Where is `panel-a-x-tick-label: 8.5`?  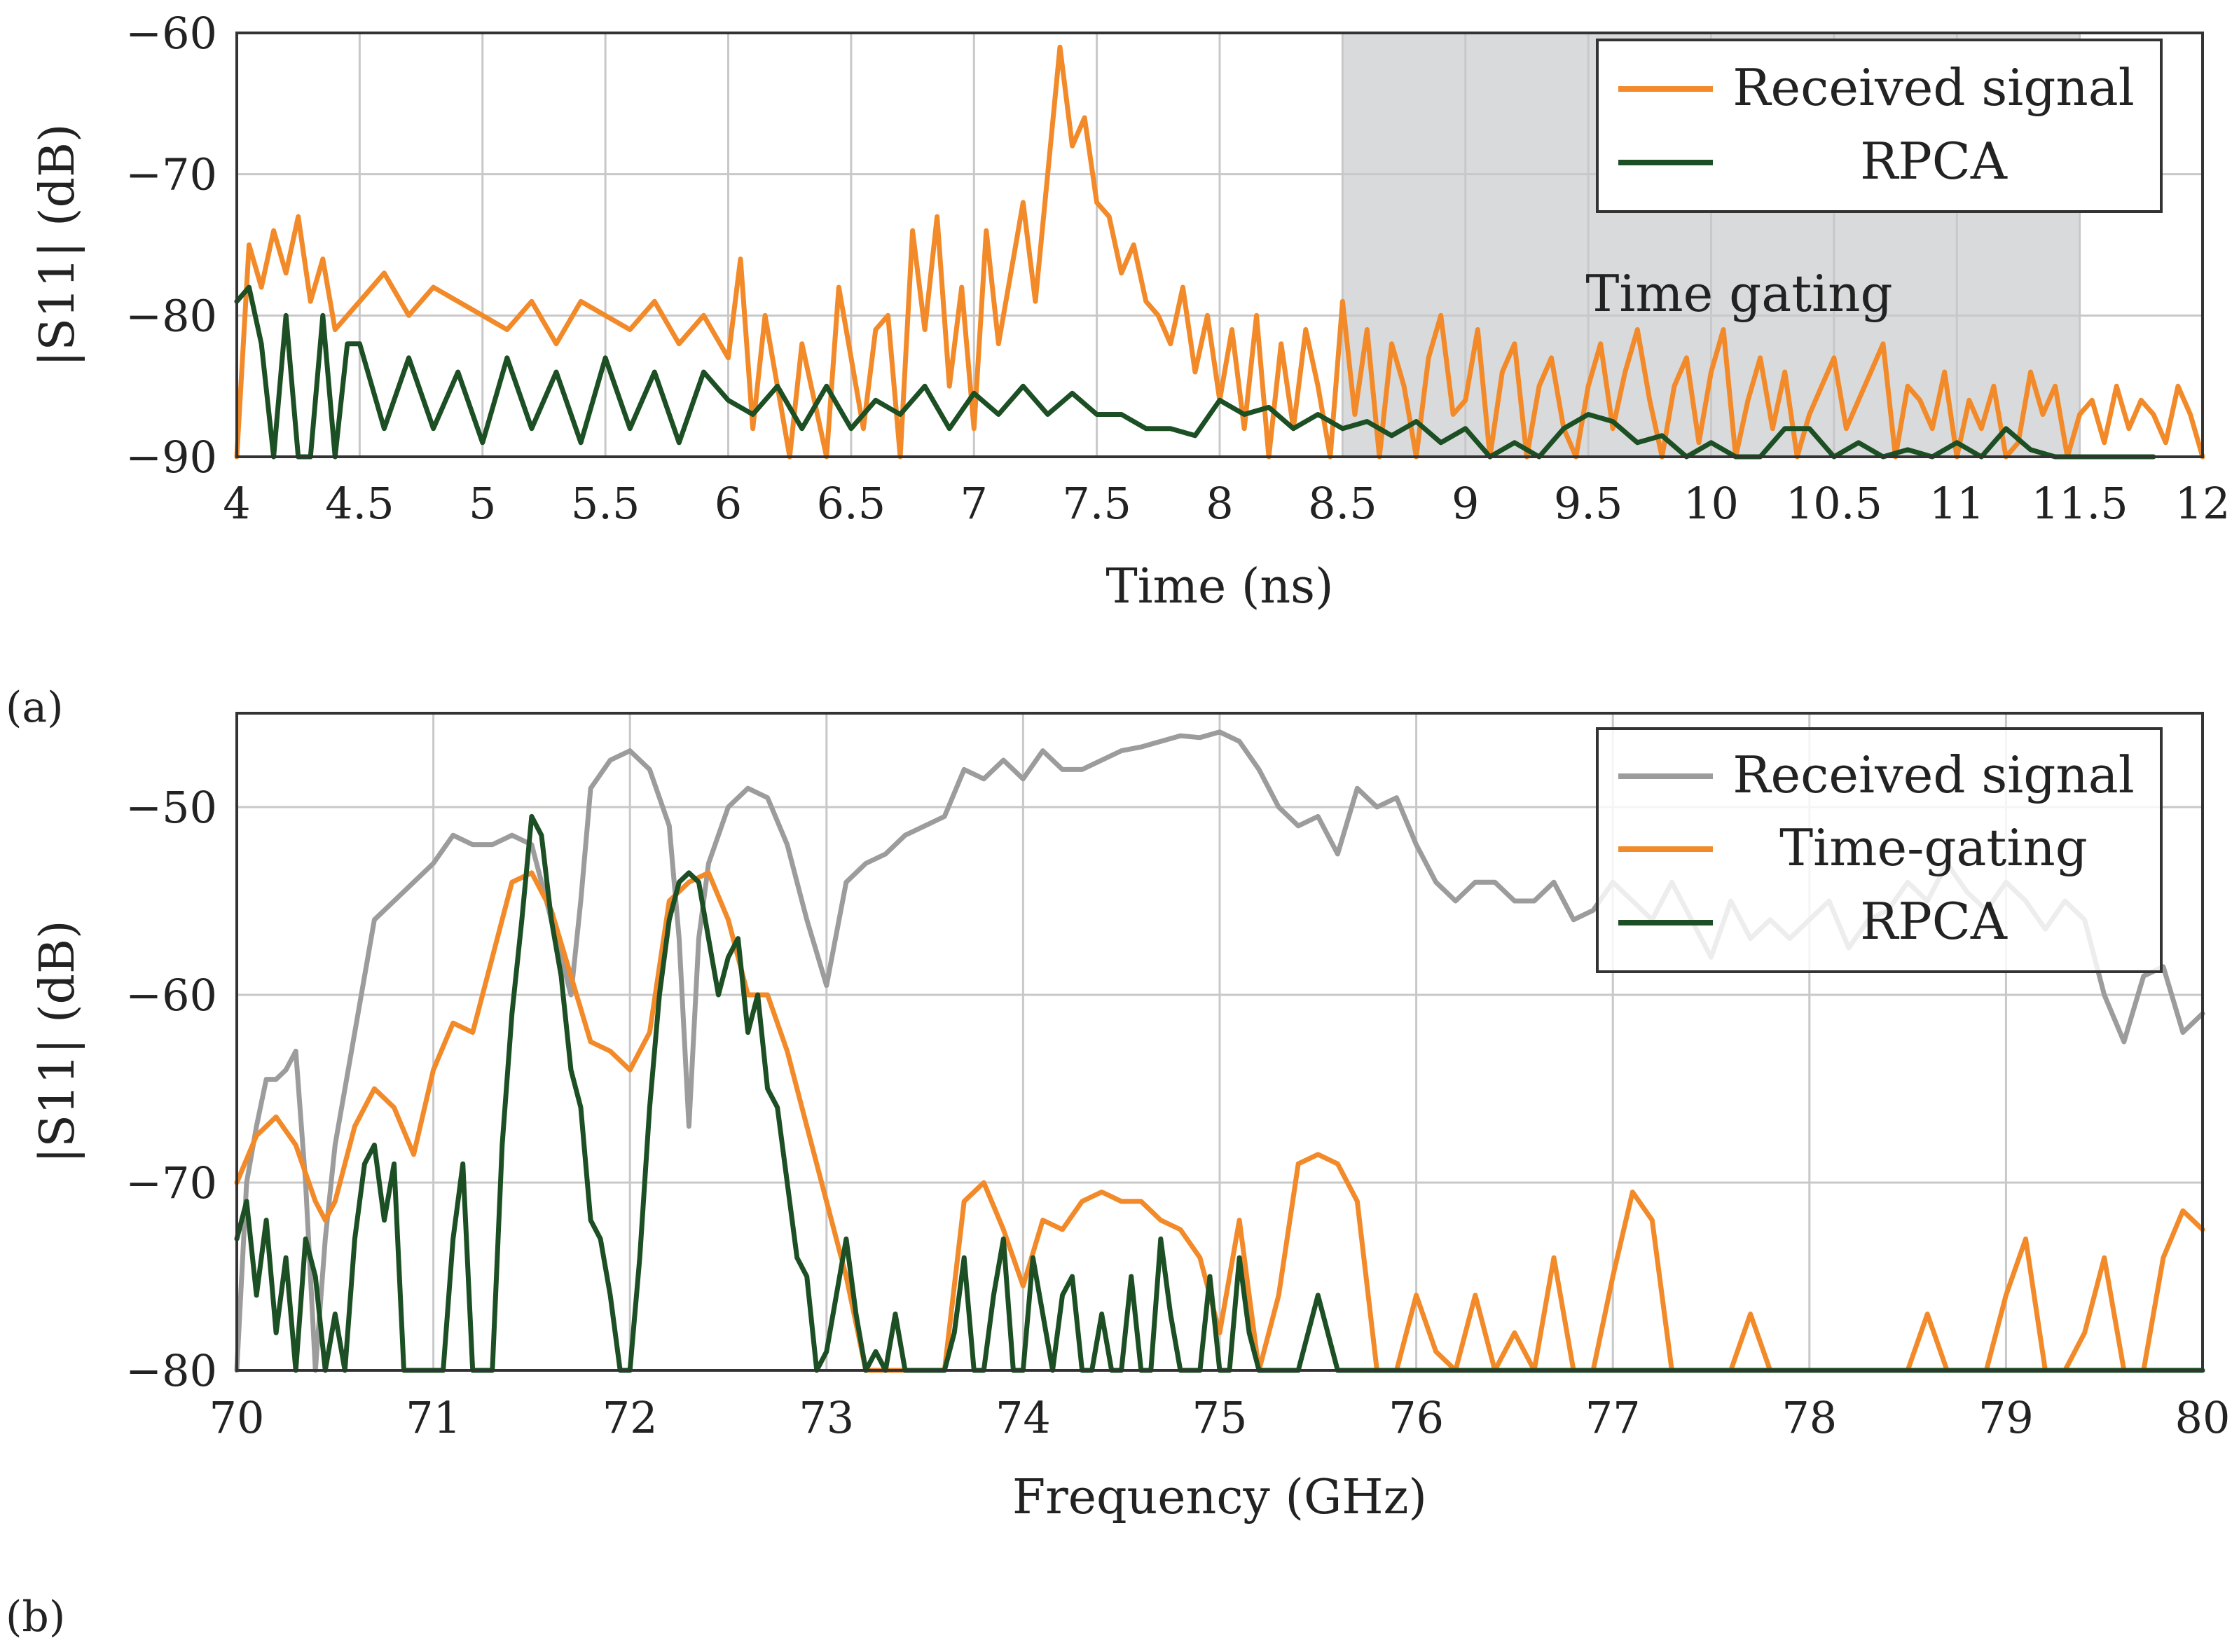 panel-a-x-tick-label: 8.5 is located at coordinates (1342, 503).